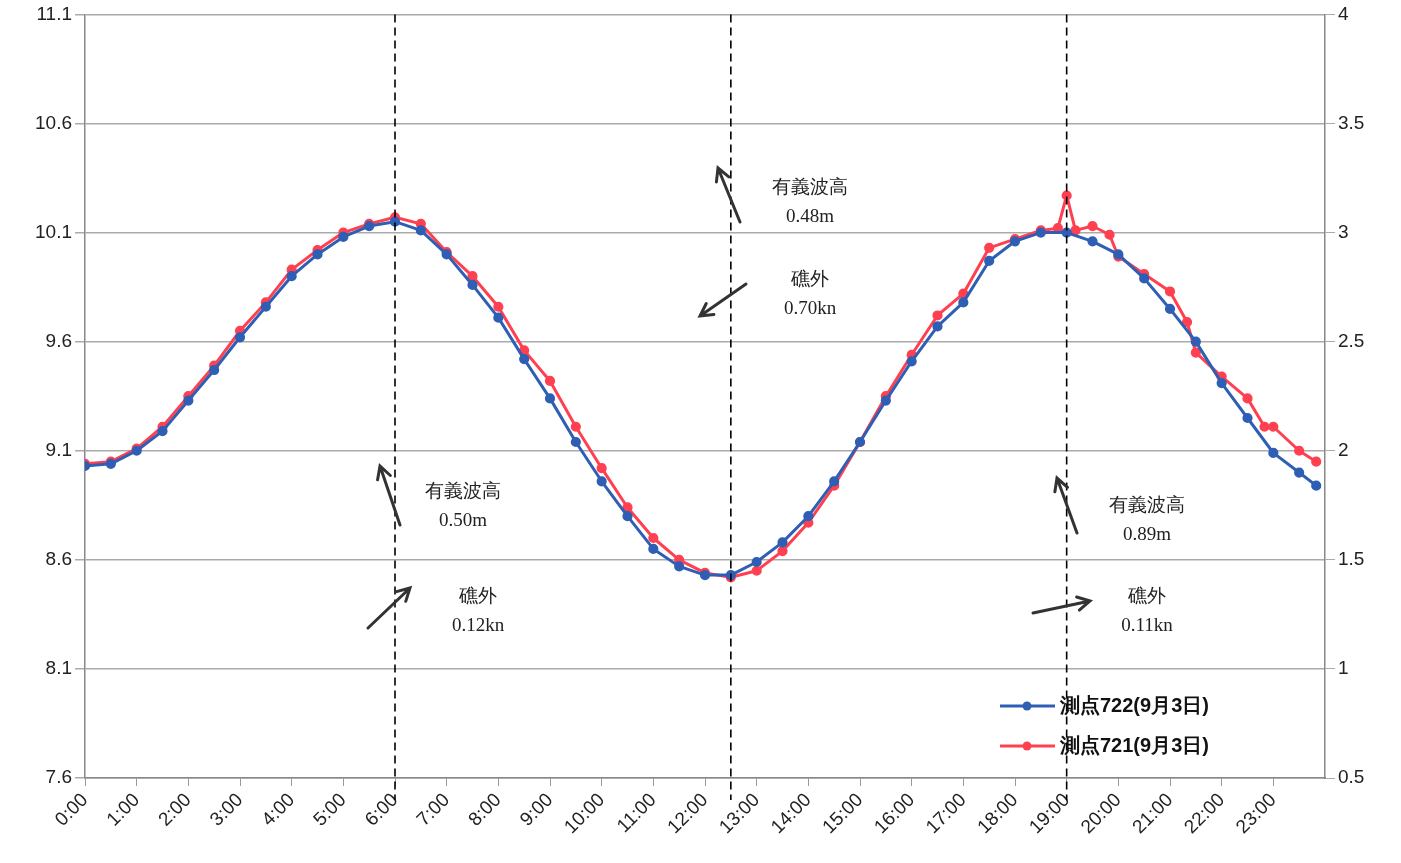 This screenshot has width=1401, height=863. What do you see at coordinates (58, 777) in the screenshot?
I see `y-tick-label: 7.6` at bounding box center [58, 777].